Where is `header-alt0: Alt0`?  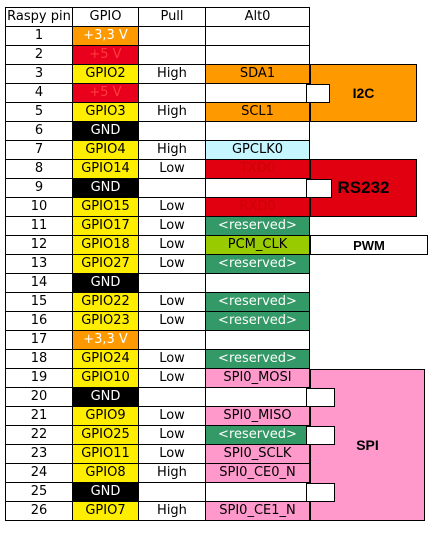 header-alt0: Alt0 is located at coordinates (257, 17).